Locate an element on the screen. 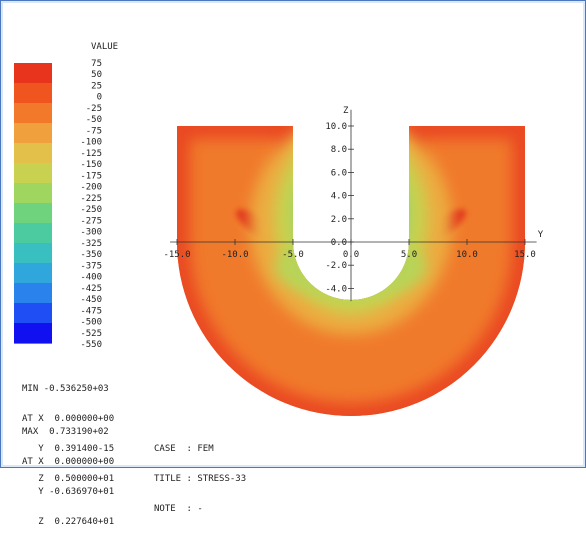  colorbar-tick-label: -500 is located at coordinates (91, 323).